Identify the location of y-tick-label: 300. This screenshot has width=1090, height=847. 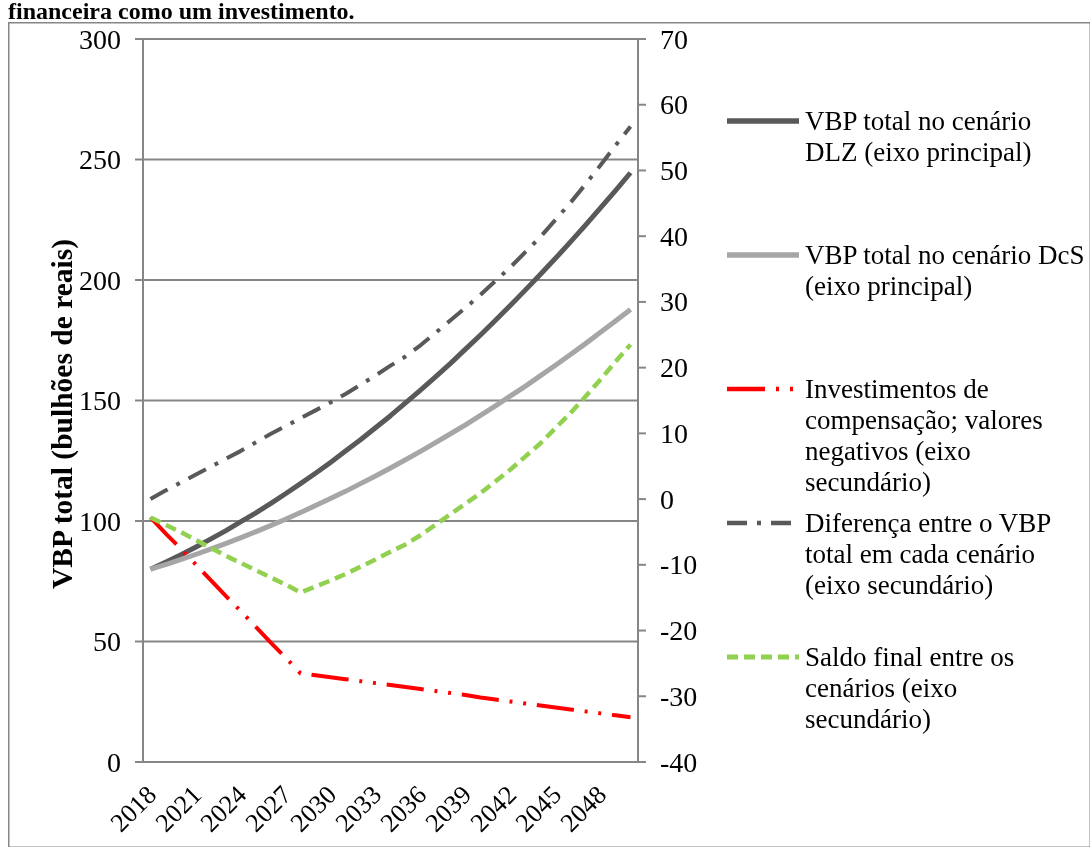
(100, 39).